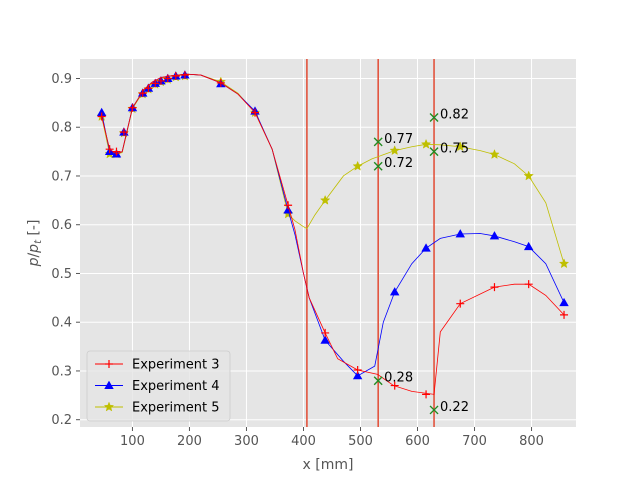  I want to click on y-tick-label: 0.8, so click(61, 128).